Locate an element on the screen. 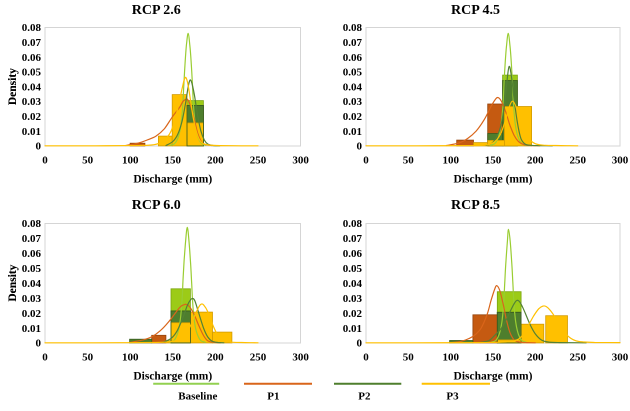  svg-text: P1 is located at coordinates (273, 396).